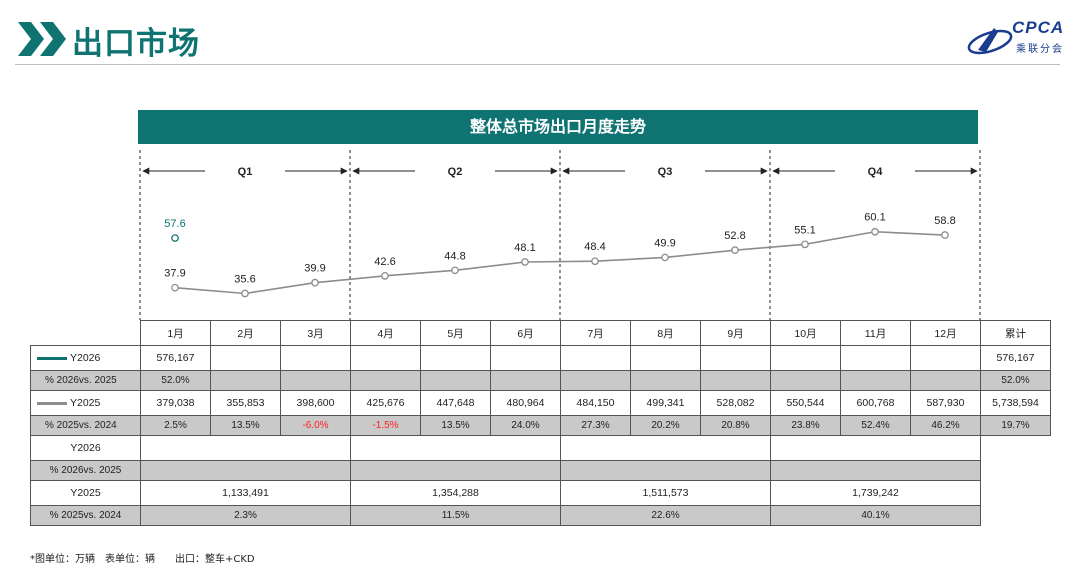 Image resolution: width=1075 pixels, height=573 pixels. What do you see at coordinates (664, 243) in the screenshot?
I see `data-label-y2025: 49.9` at bounding box center [664, 243].